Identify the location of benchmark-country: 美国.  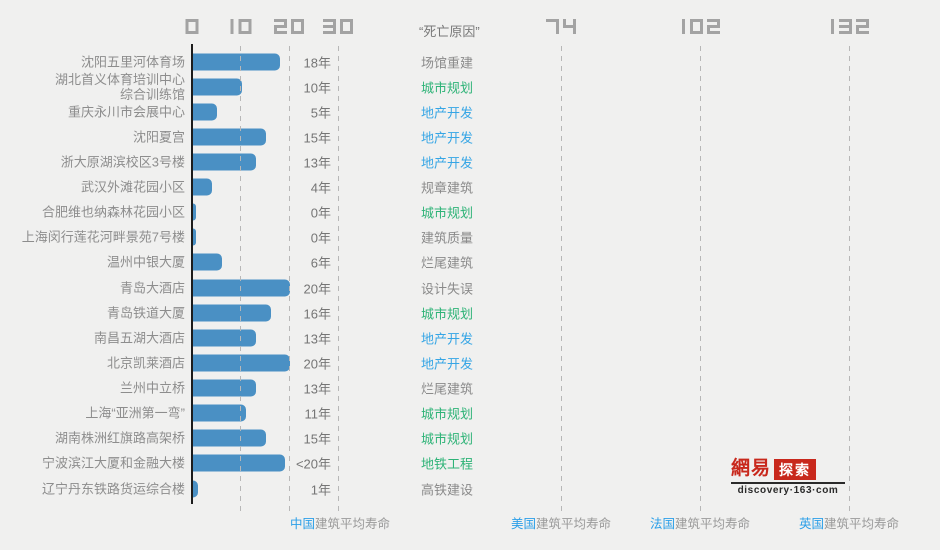
(523, 524).